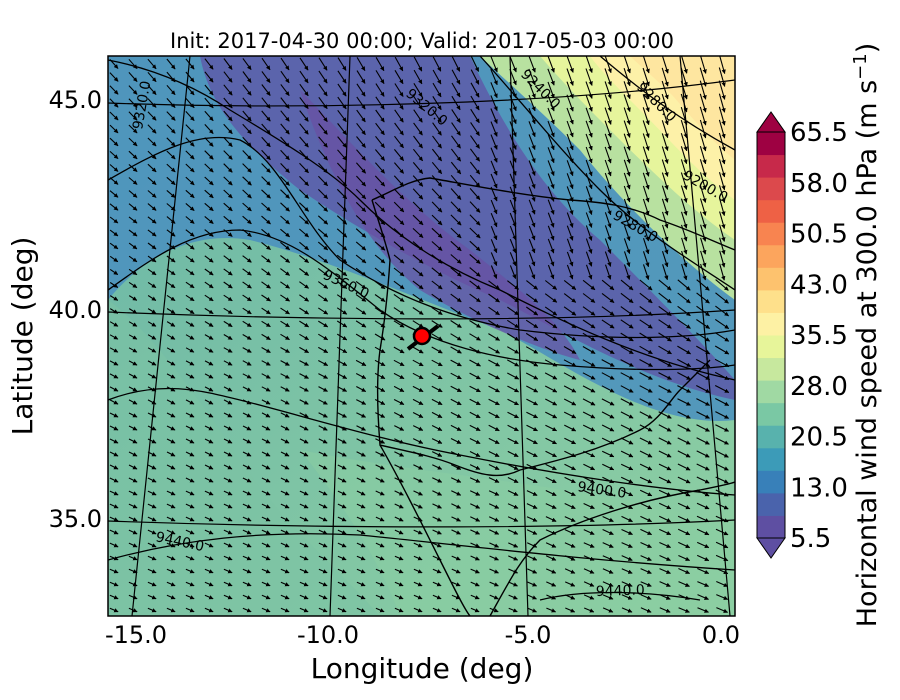 The width and height of the screenshot is (900, 700). I want to click on x-axis-label: Longitude (deg), so click(422, 668).